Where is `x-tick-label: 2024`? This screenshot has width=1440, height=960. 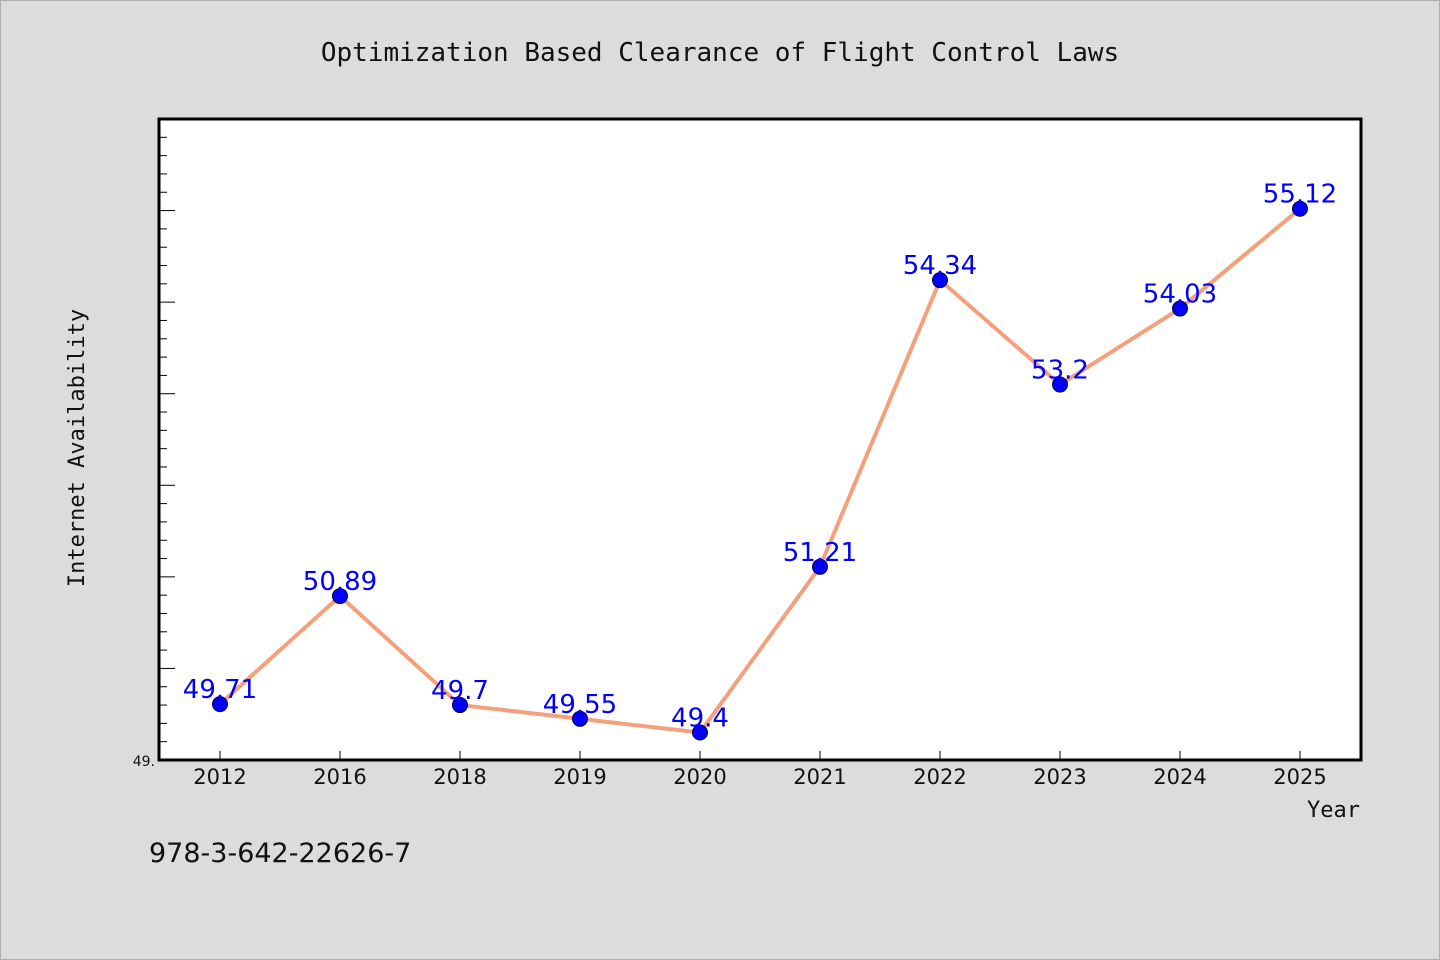 x-tick-label: 2024 is located at coordinates (1179, 777).